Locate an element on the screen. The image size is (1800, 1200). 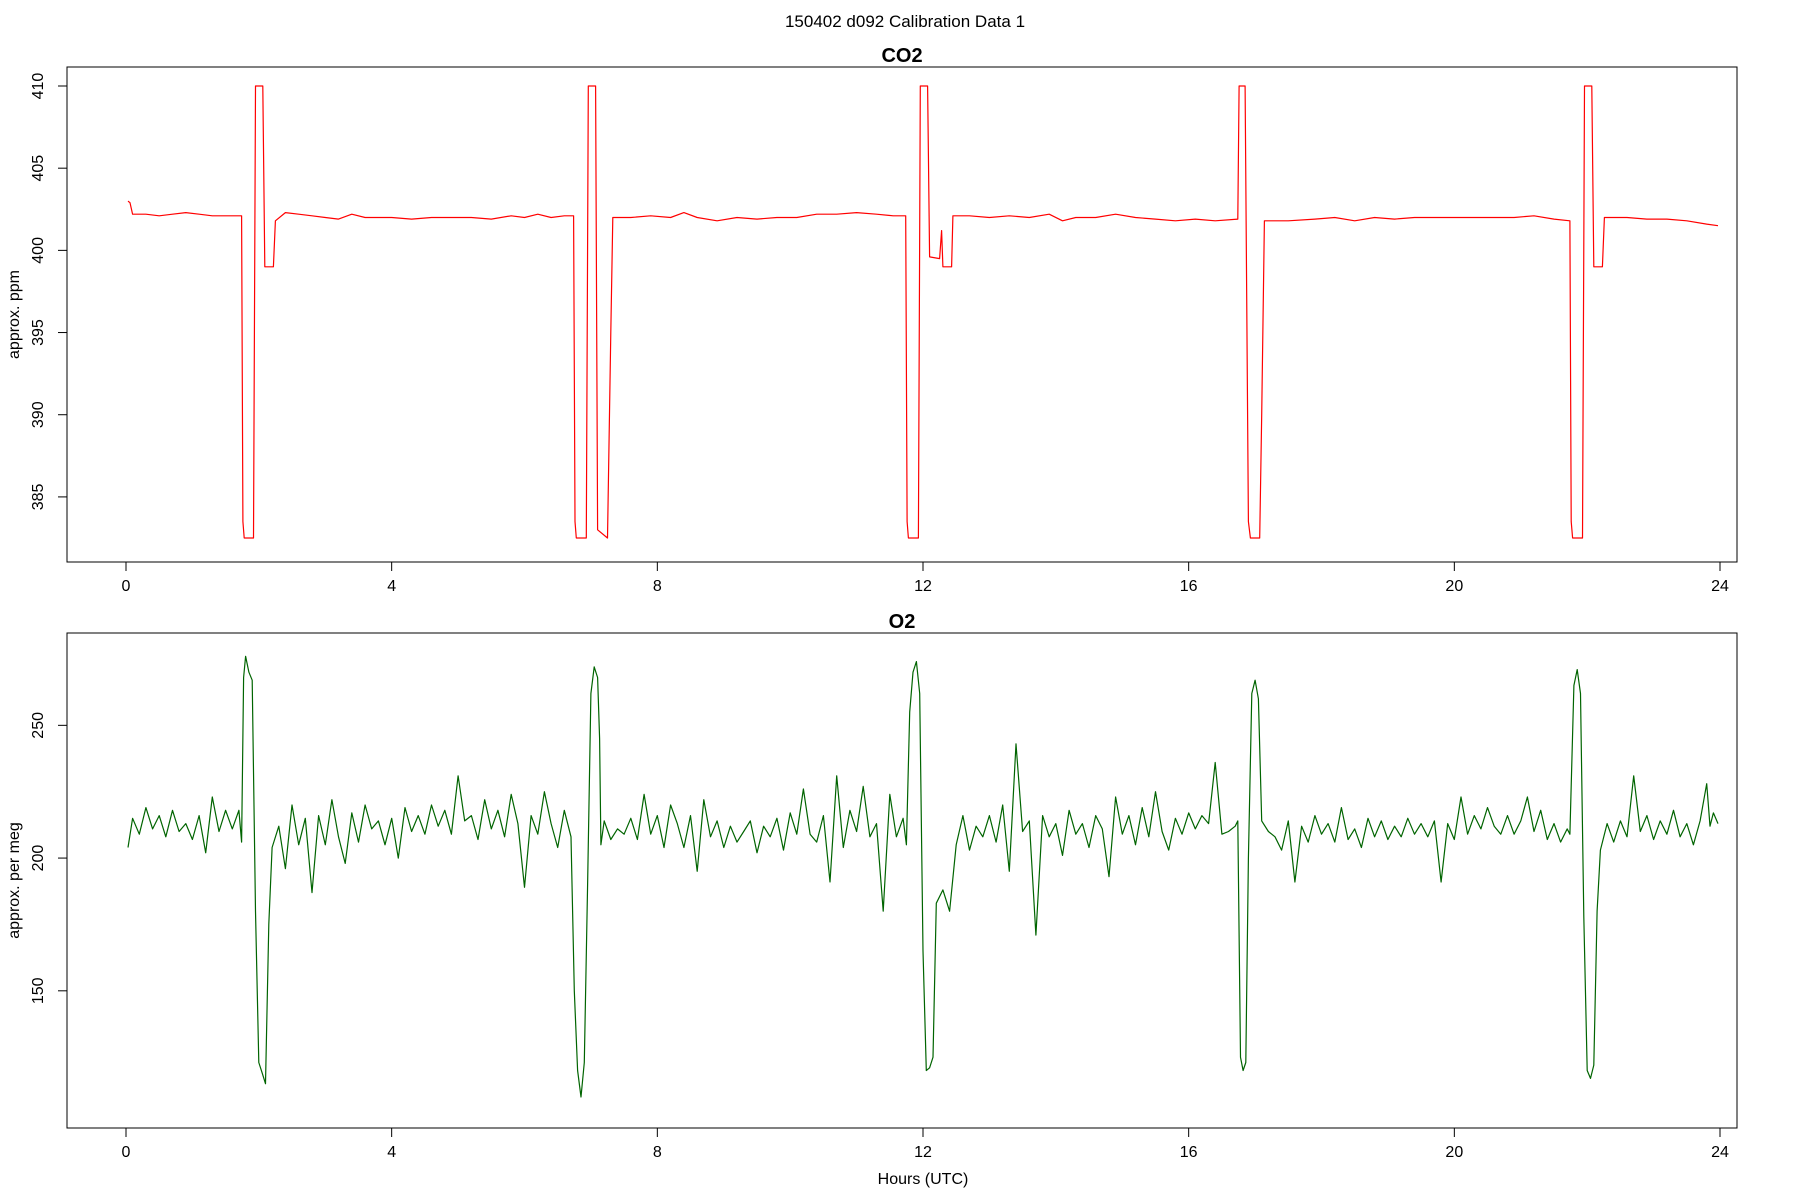
co2-x-tick-label: 24 is located at coordinates (1720, 586).